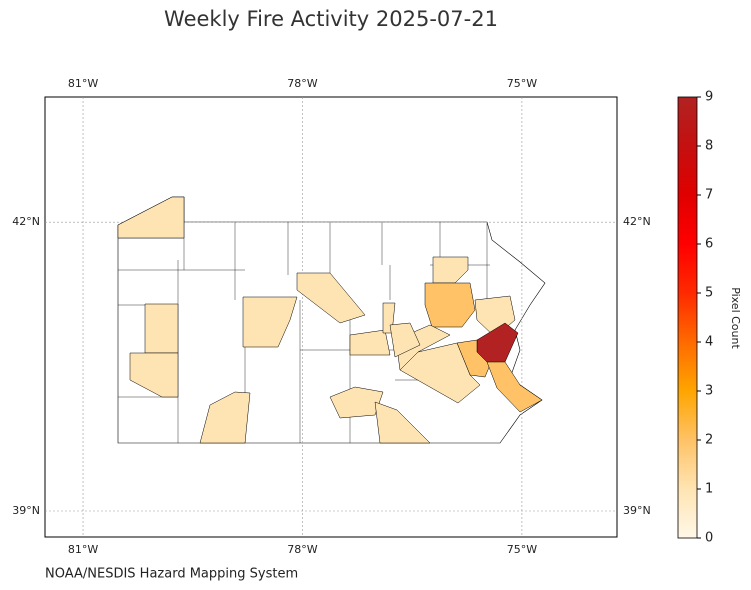  Describe the element at coordinates (331, 19) in the screenshot. I see `map-title: Weekly Fire Activity 2025-07-21` at that location.